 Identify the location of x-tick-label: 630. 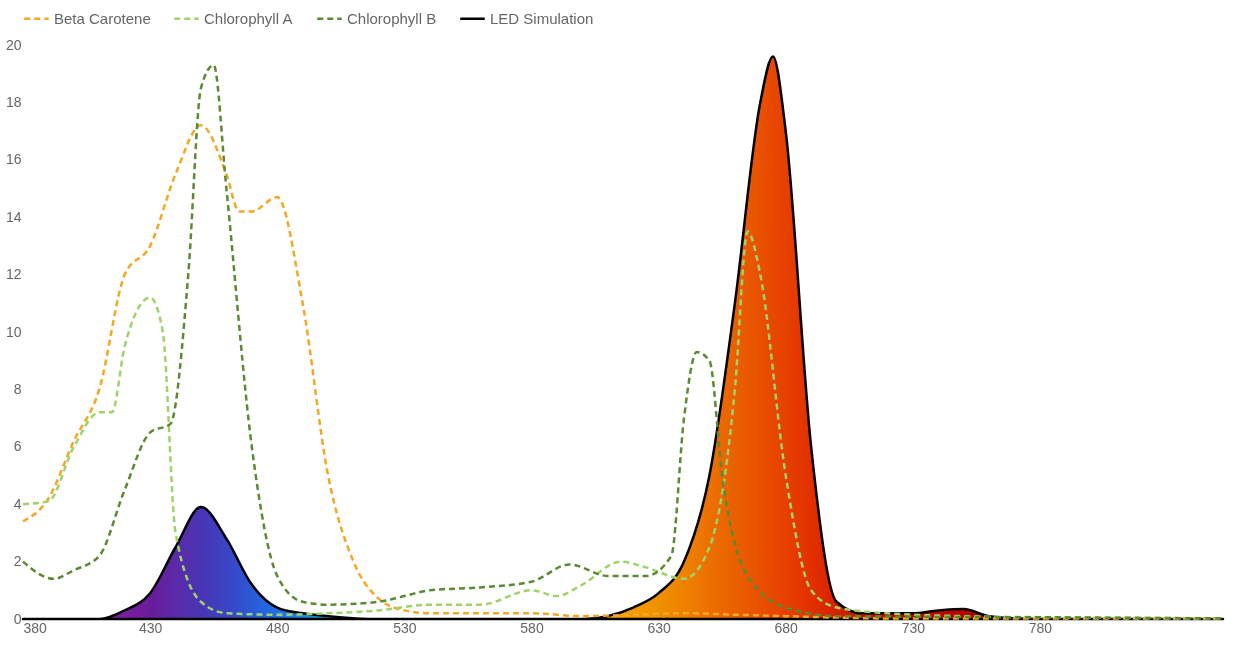
(659, 627).